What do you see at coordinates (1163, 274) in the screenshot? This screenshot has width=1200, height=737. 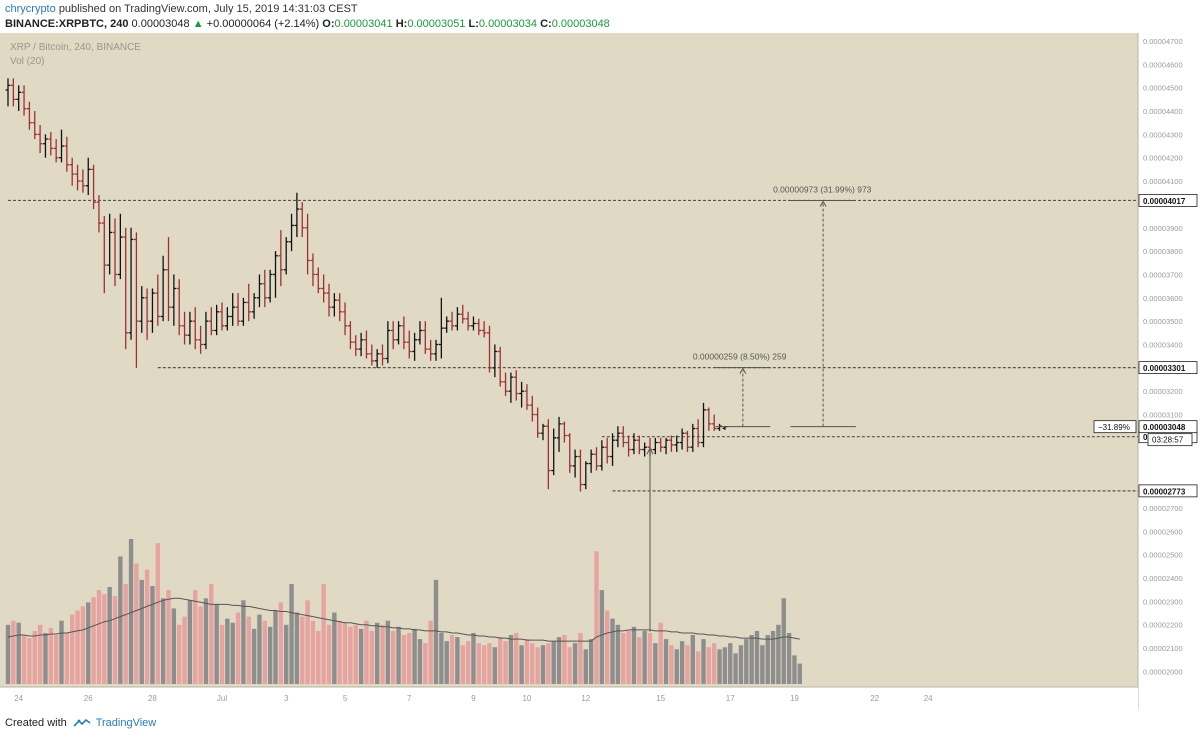 I see `price-tick-label: 0.00003700` at bounding box center [1163, 274].